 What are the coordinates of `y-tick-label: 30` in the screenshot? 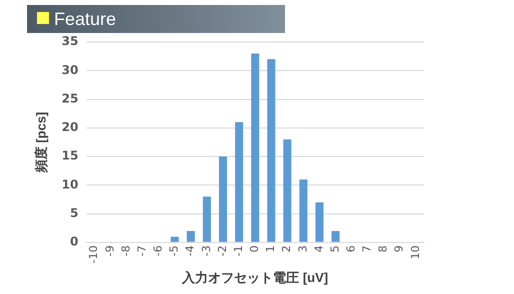 It's located at (70, 69).